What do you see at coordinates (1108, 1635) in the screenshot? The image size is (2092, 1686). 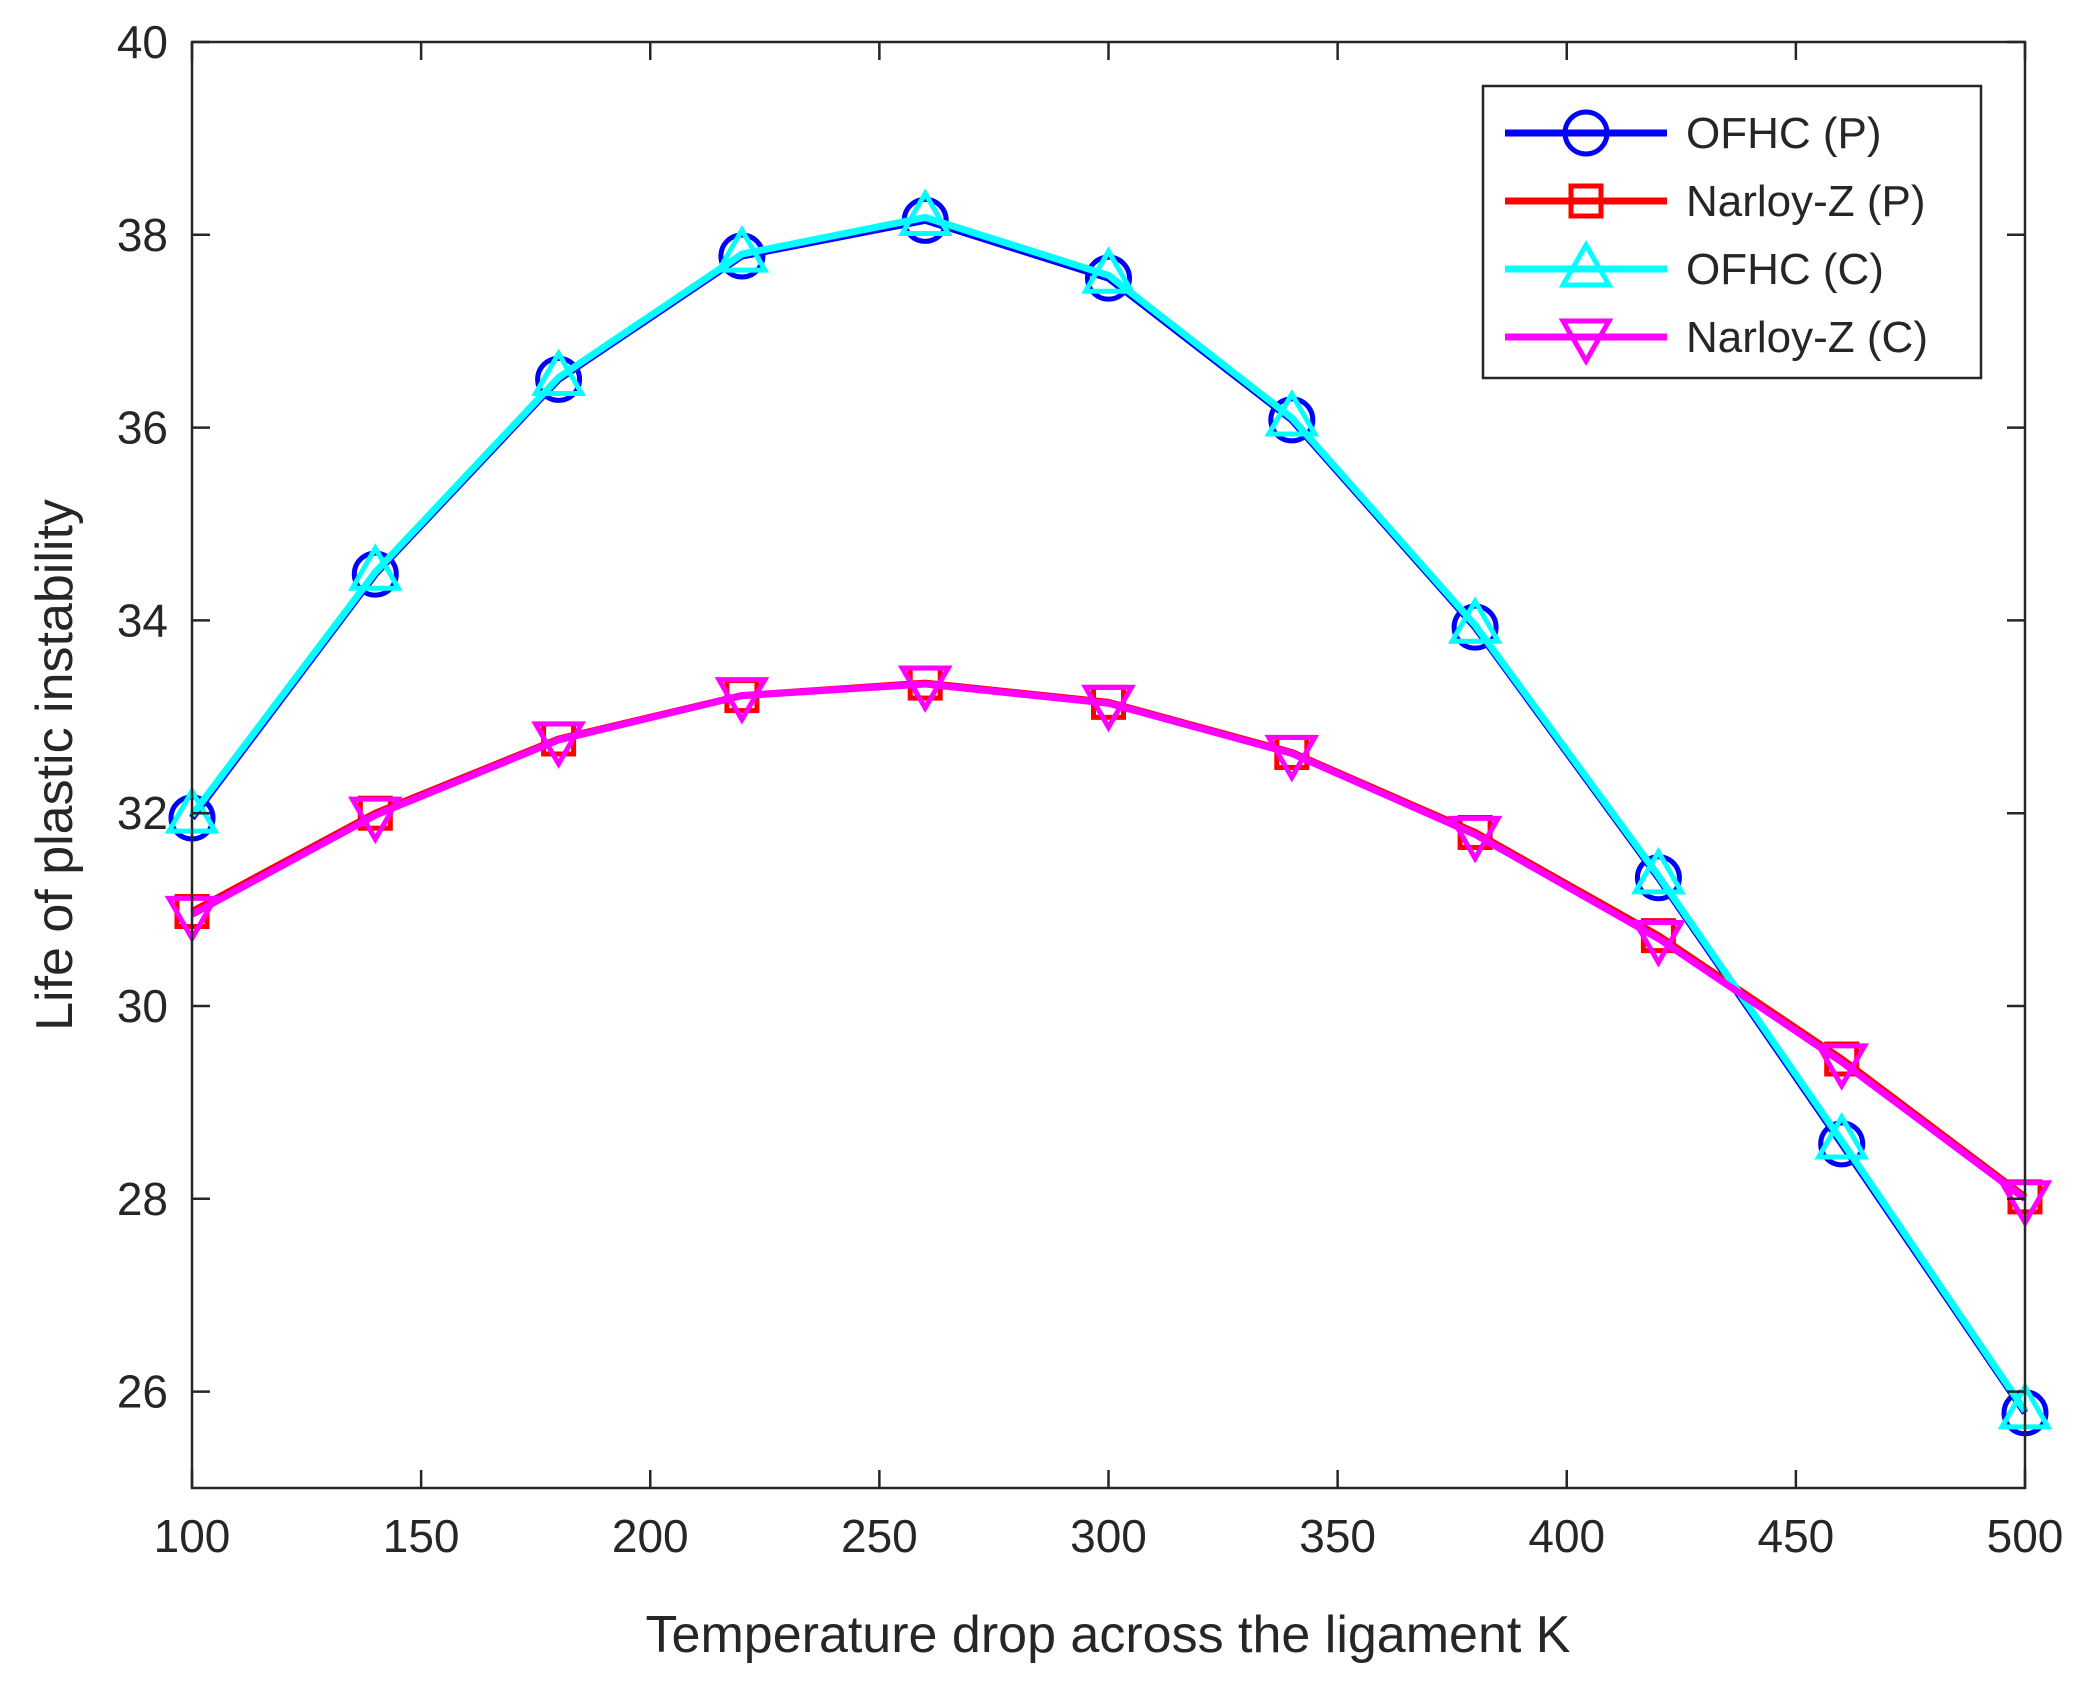 I see `x-axis-title: Temperature drop across the ligament K` at bounding box center [1108, 1635].